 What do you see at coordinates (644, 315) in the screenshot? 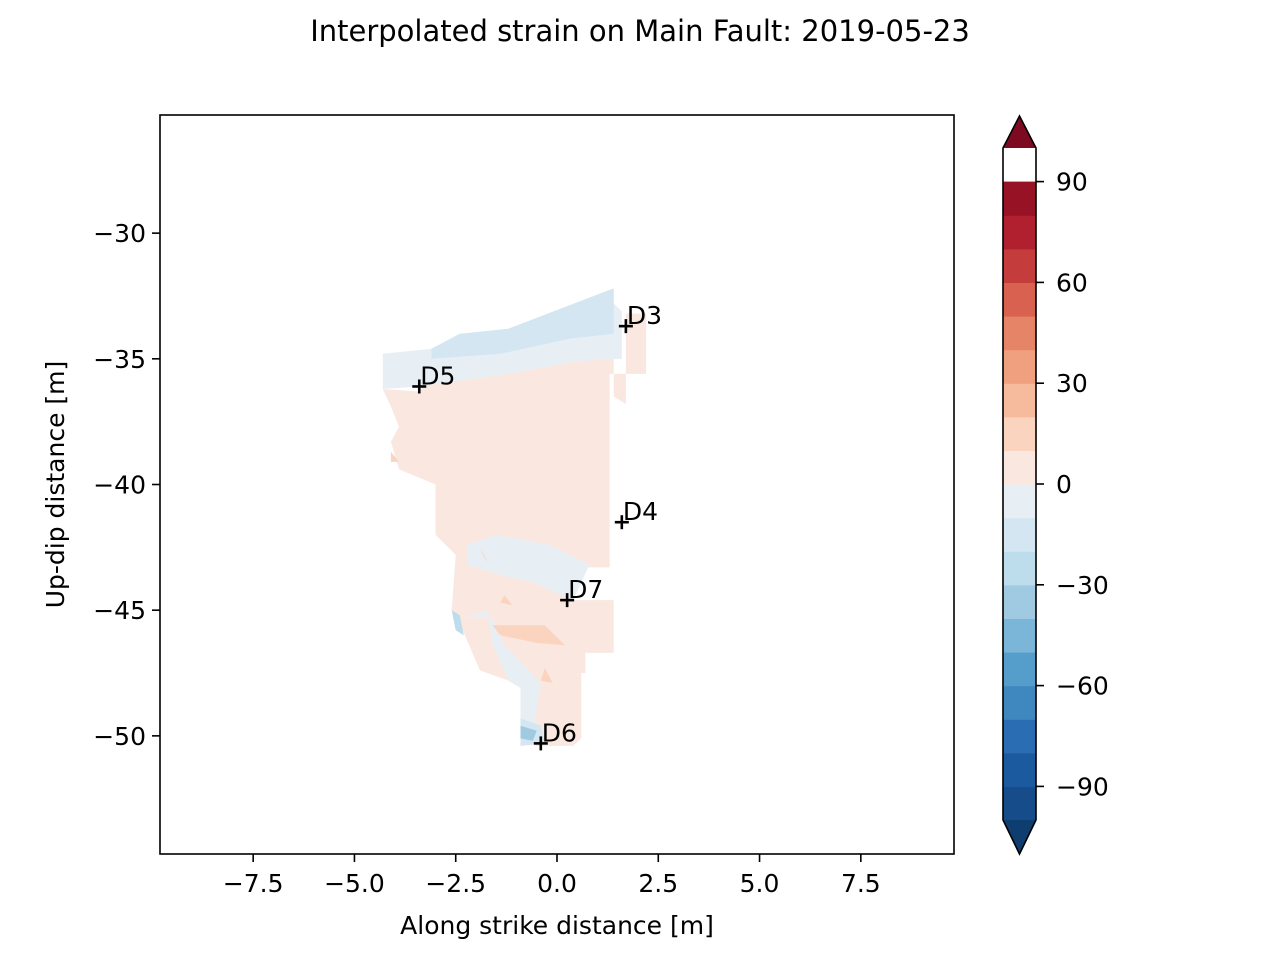
I see `station-label: D3` at bounding box center [644, 315].